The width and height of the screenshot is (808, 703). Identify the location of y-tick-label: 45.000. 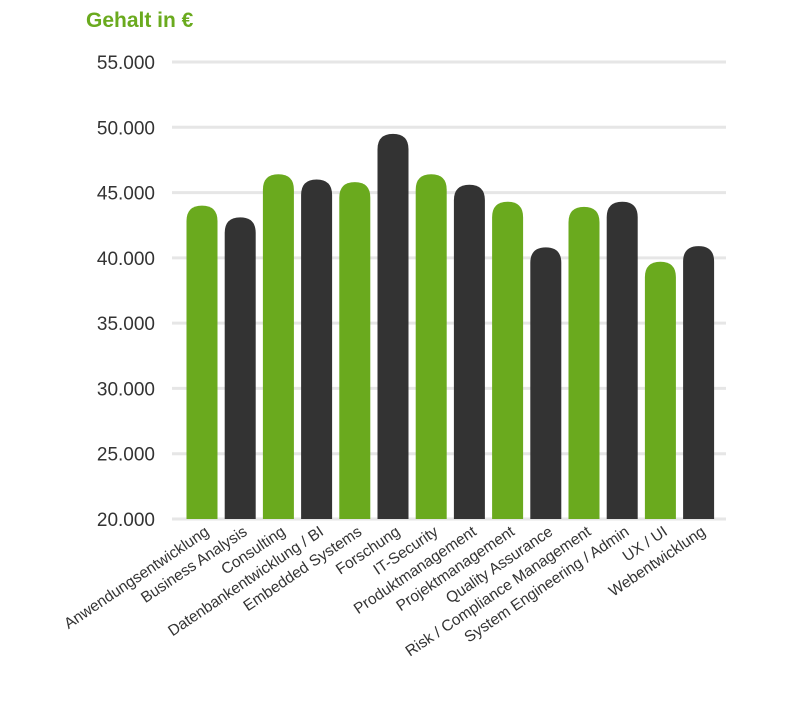
(126, 194).